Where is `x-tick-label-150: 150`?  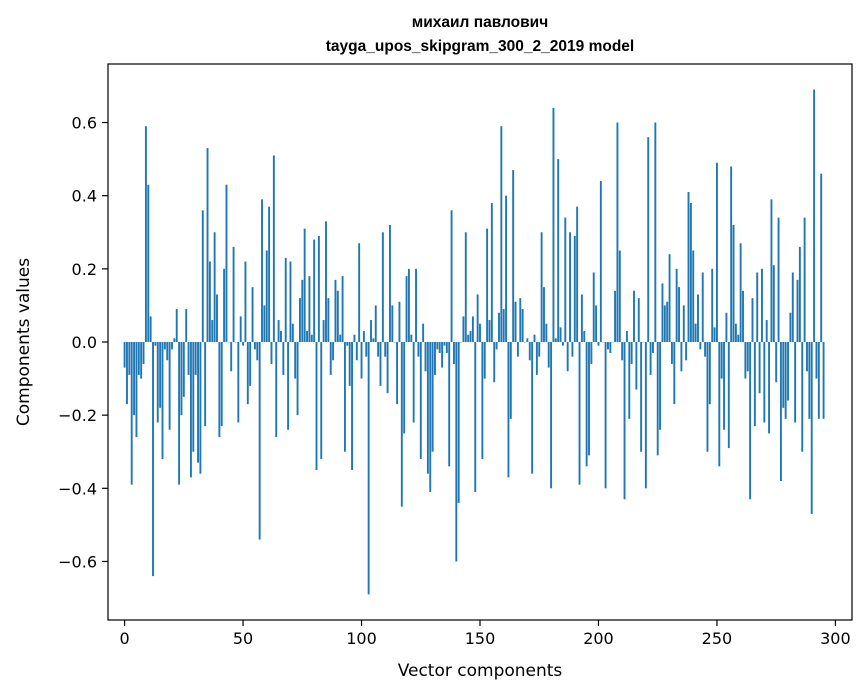 x-tick-label-150: 150 is located at coordinates (480, 638).